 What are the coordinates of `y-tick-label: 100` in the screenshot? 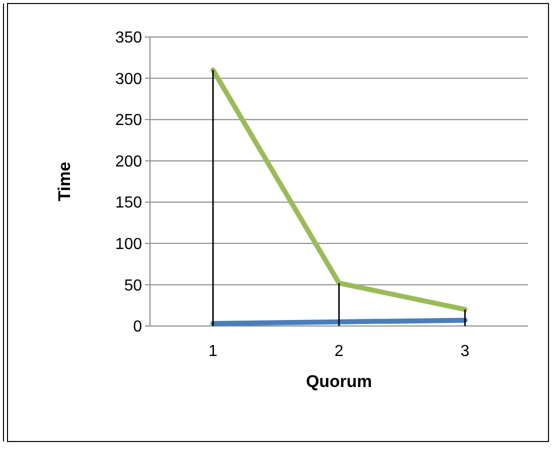 It's located at (128, 245).